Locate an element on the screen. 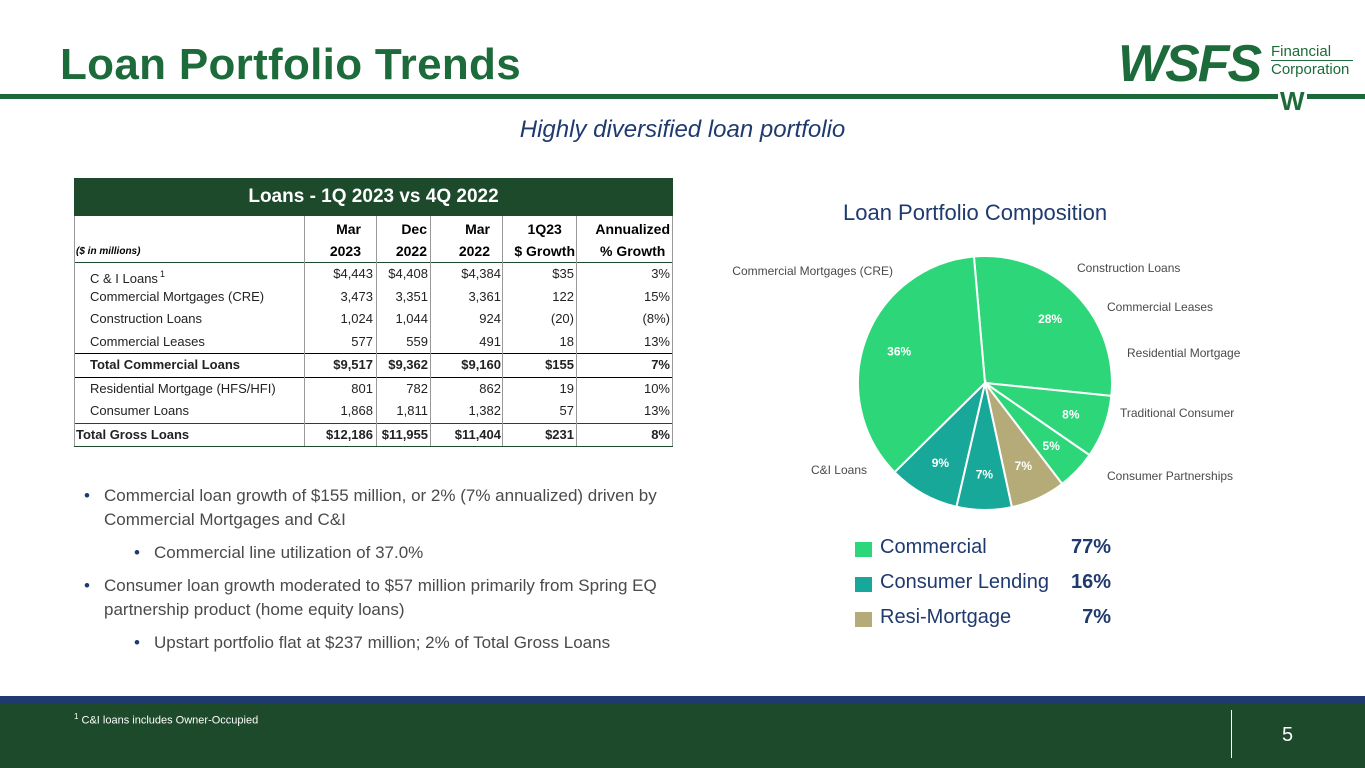 Image resolution: width=1365 pixels, height=768 pixels. cell: 577 is located at coordinates (362, 341).